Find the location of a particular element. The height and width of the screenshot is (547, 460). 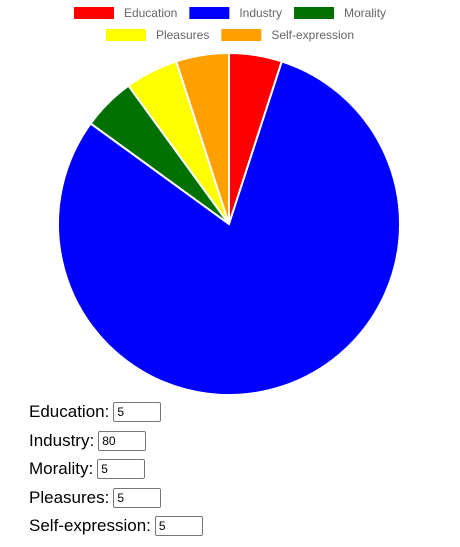

field-row-pleasures: Pleasures: is located at coordinates (116, 498).